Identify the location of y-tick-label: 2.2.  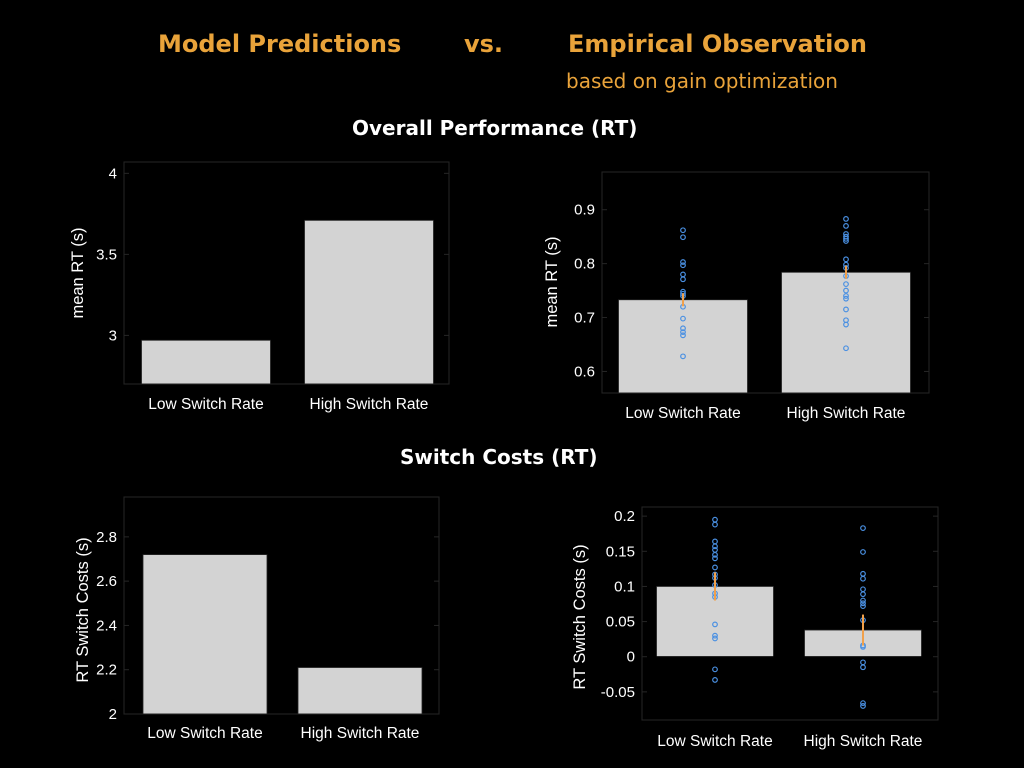
(106, 670).